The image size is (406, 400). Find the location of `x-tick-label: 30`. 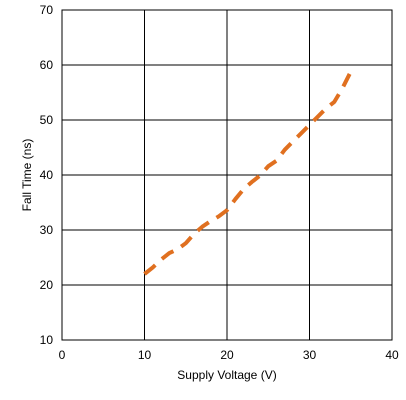

x-tick-label: 30 is located at coordinates (310, 355).